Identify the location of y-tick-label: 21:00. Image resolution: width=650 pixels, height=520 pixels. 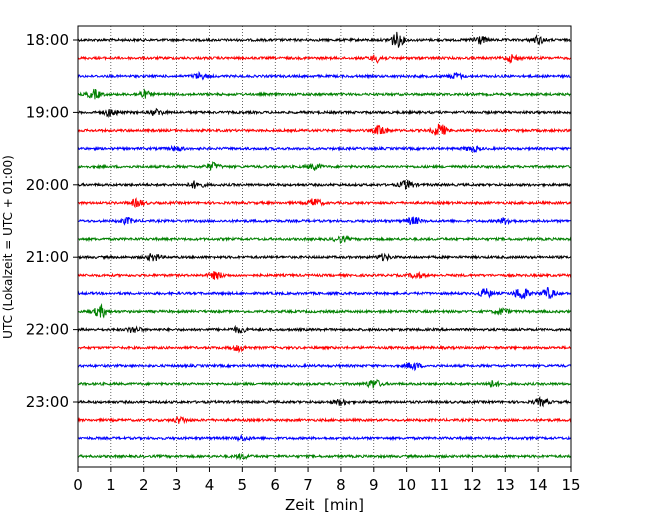
(47, 257).